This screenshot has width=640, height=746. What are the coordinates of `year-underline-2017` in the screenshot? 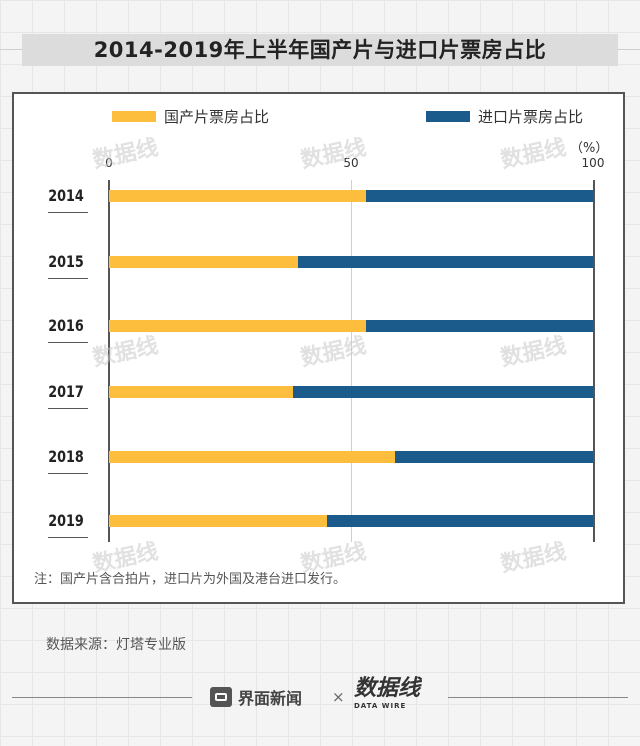 It's located at (68, 408).